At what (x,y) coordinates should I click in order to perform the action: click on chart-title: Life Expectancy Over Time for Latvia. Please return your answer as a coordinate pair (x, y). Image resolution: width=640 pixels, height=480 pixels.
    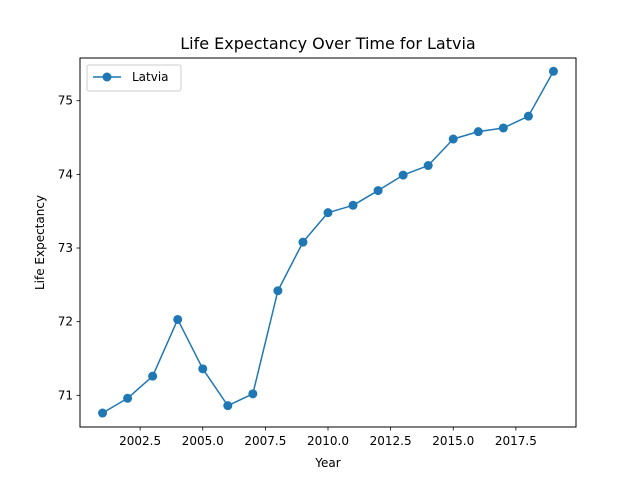
    Looking at the image, I should click on (327, 43).